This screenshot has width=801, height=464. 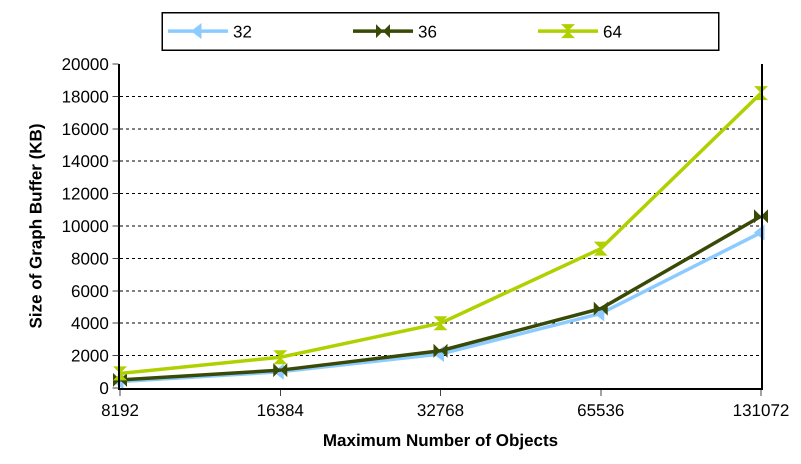 I want to click on legend-label: 36, so click(x=427, y=32).